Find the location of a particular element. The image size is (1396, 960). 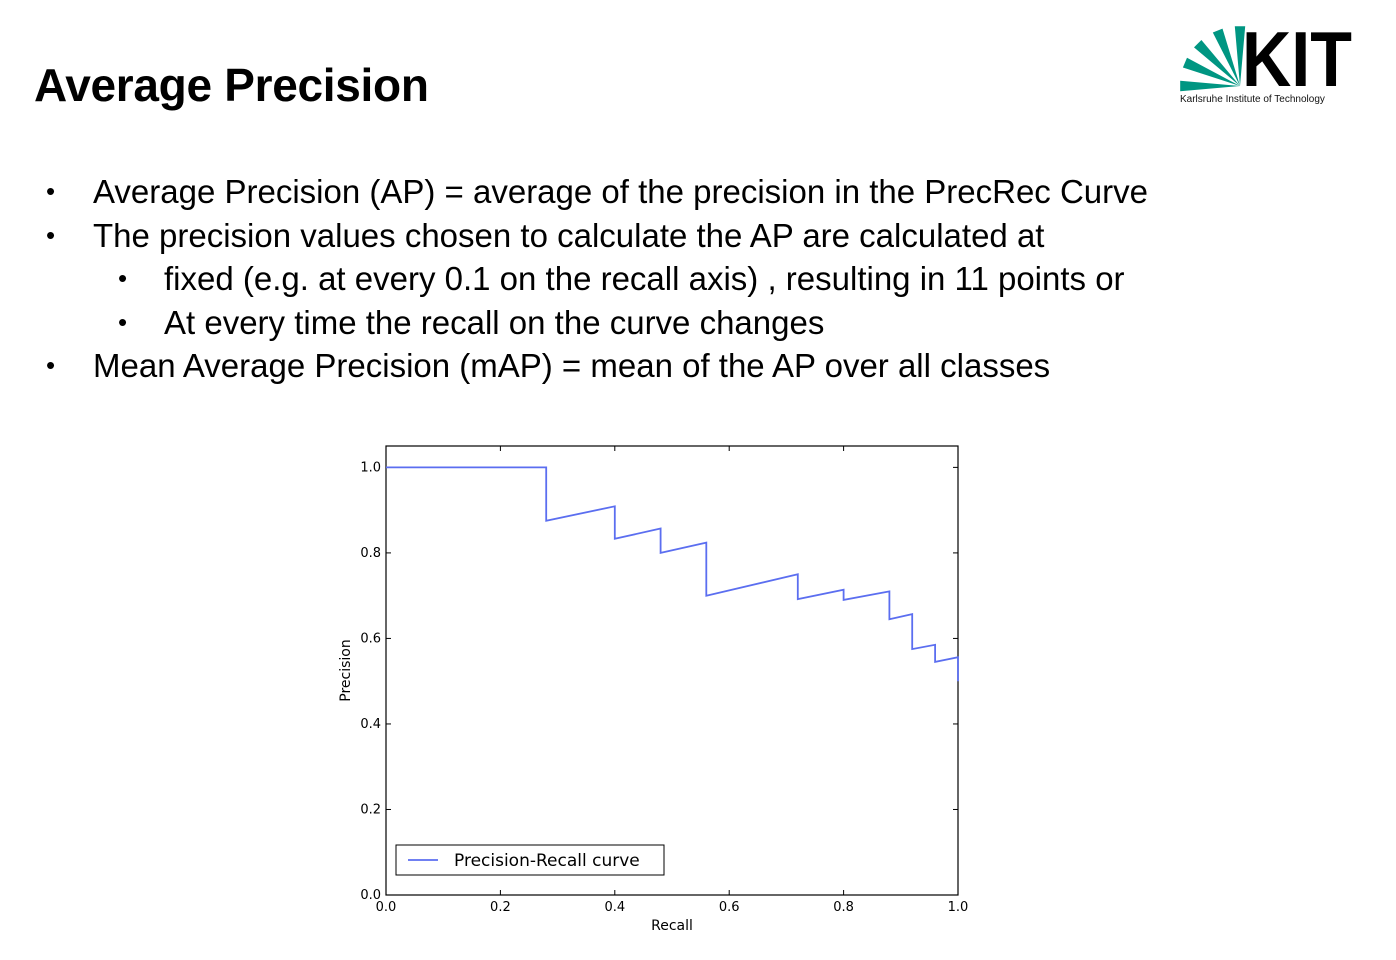

y-tick-label: 0.8 is located at coordinates (370, 553).